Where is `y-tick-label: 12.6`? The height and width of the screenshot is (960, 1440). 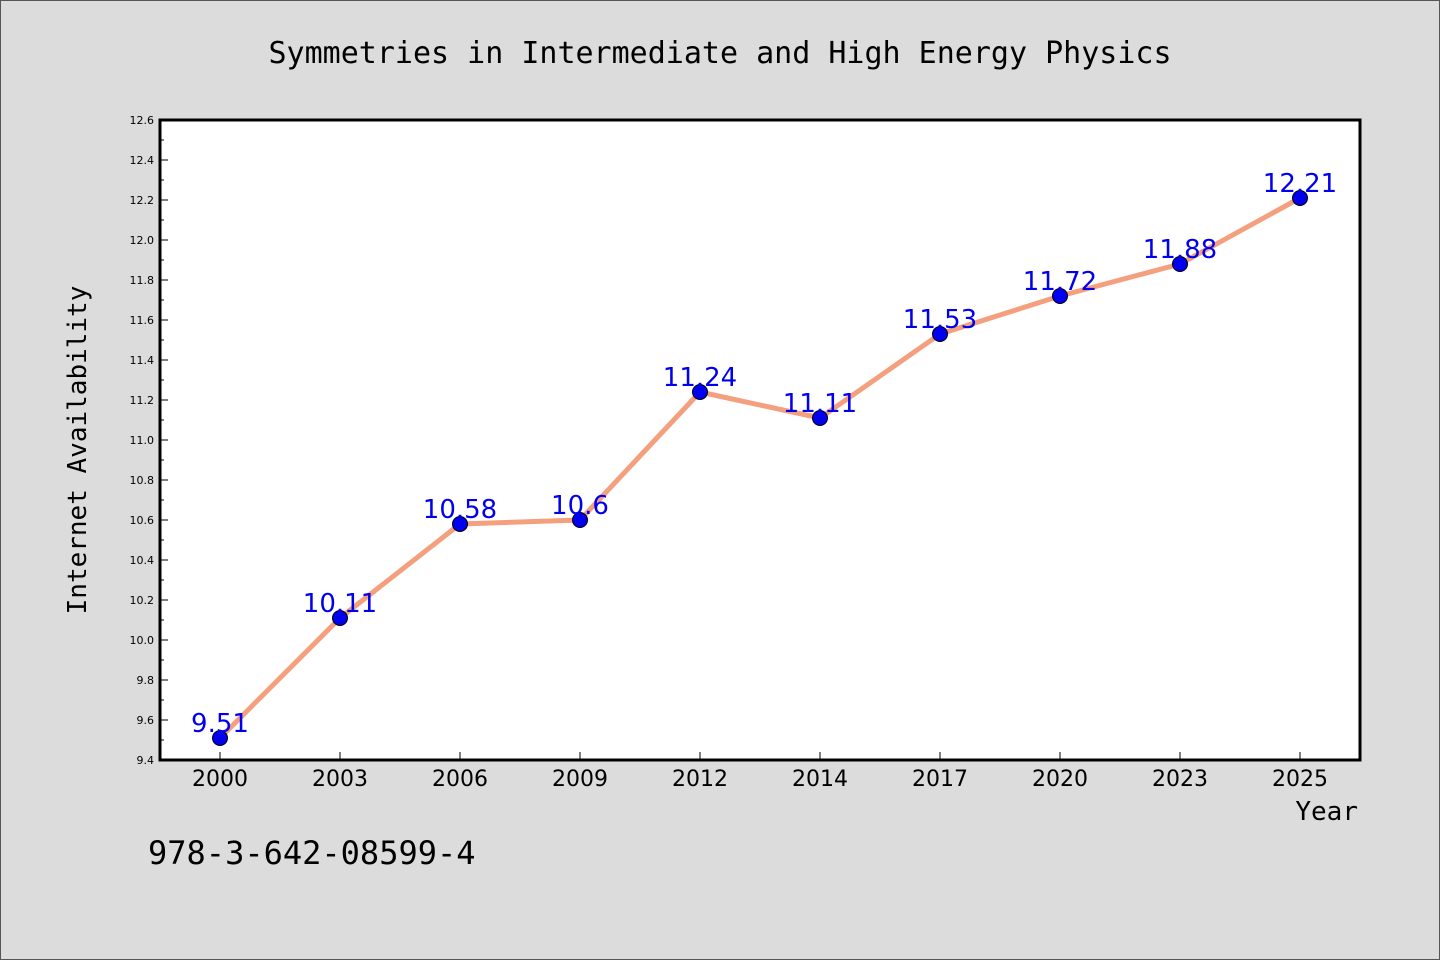 y-tick-label: 12.6 is located at coordinates (142, 120).